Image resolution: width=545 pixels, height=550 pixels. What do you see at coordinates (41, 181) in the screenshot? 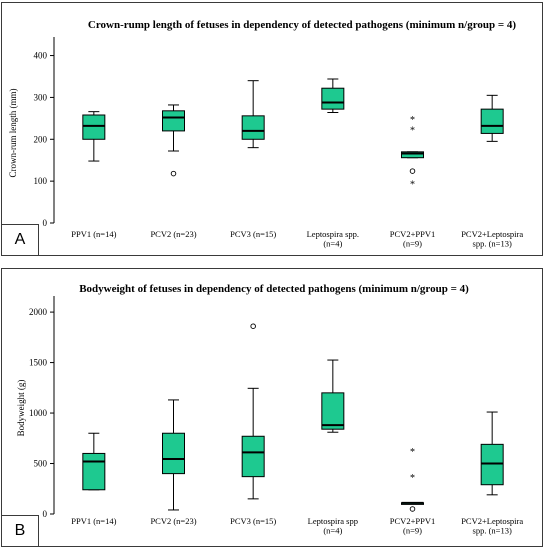
I see `y-tick-label: 100` at bounding box center [41, 181].